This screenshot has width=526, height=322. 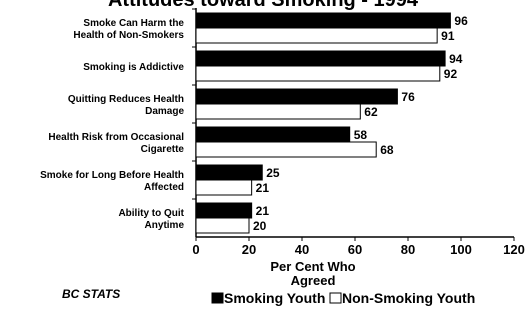 I want to click on legend: Smoking Youth Non-Smoking Youth, so click(x=343, y=298).